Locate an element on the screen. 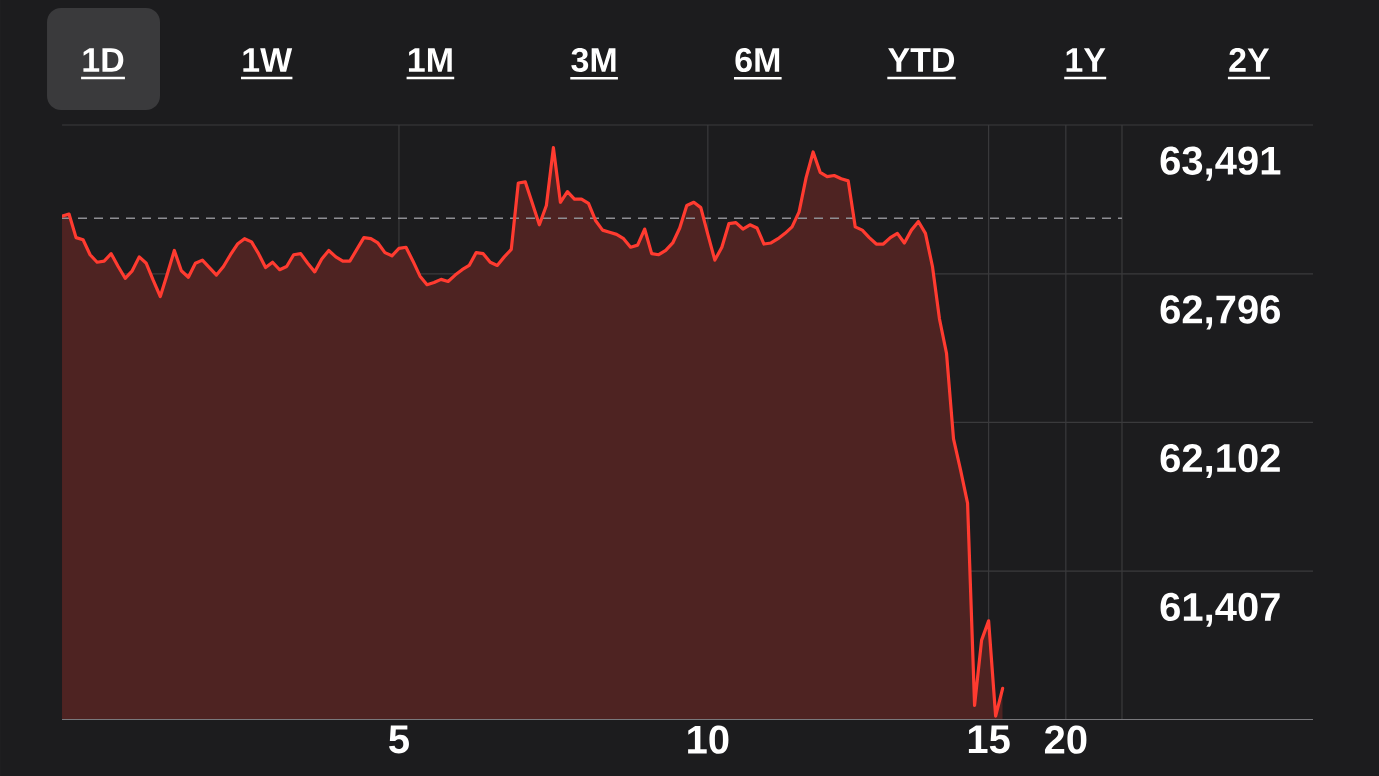 The image size is (1379, 776). text: 1M is located at coordinates (430, 60).